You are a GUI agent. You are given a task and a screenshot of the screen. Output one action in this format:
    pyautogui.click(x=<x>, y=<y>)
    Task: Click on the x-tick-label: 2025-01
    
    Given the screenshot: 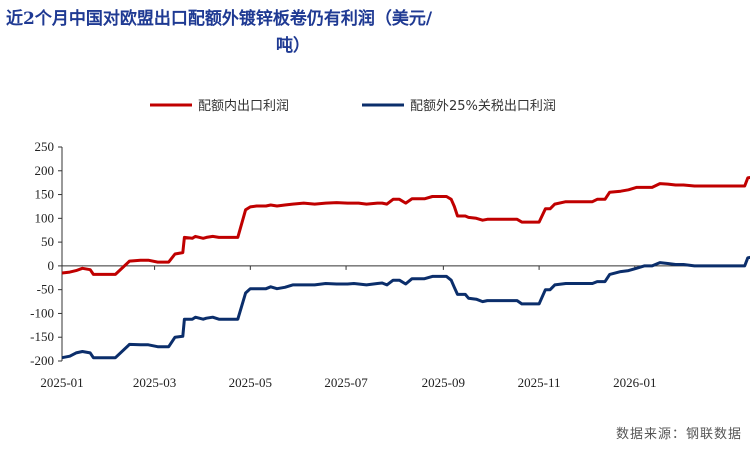 What is the action you would take?
    pyautogui.click(x=61, y=382)
    